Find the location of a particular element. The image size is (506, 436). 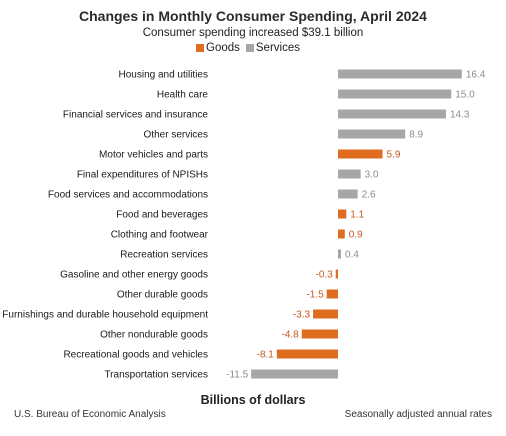

category-label: Financial services and insurance is located at coordinates (136, 115).